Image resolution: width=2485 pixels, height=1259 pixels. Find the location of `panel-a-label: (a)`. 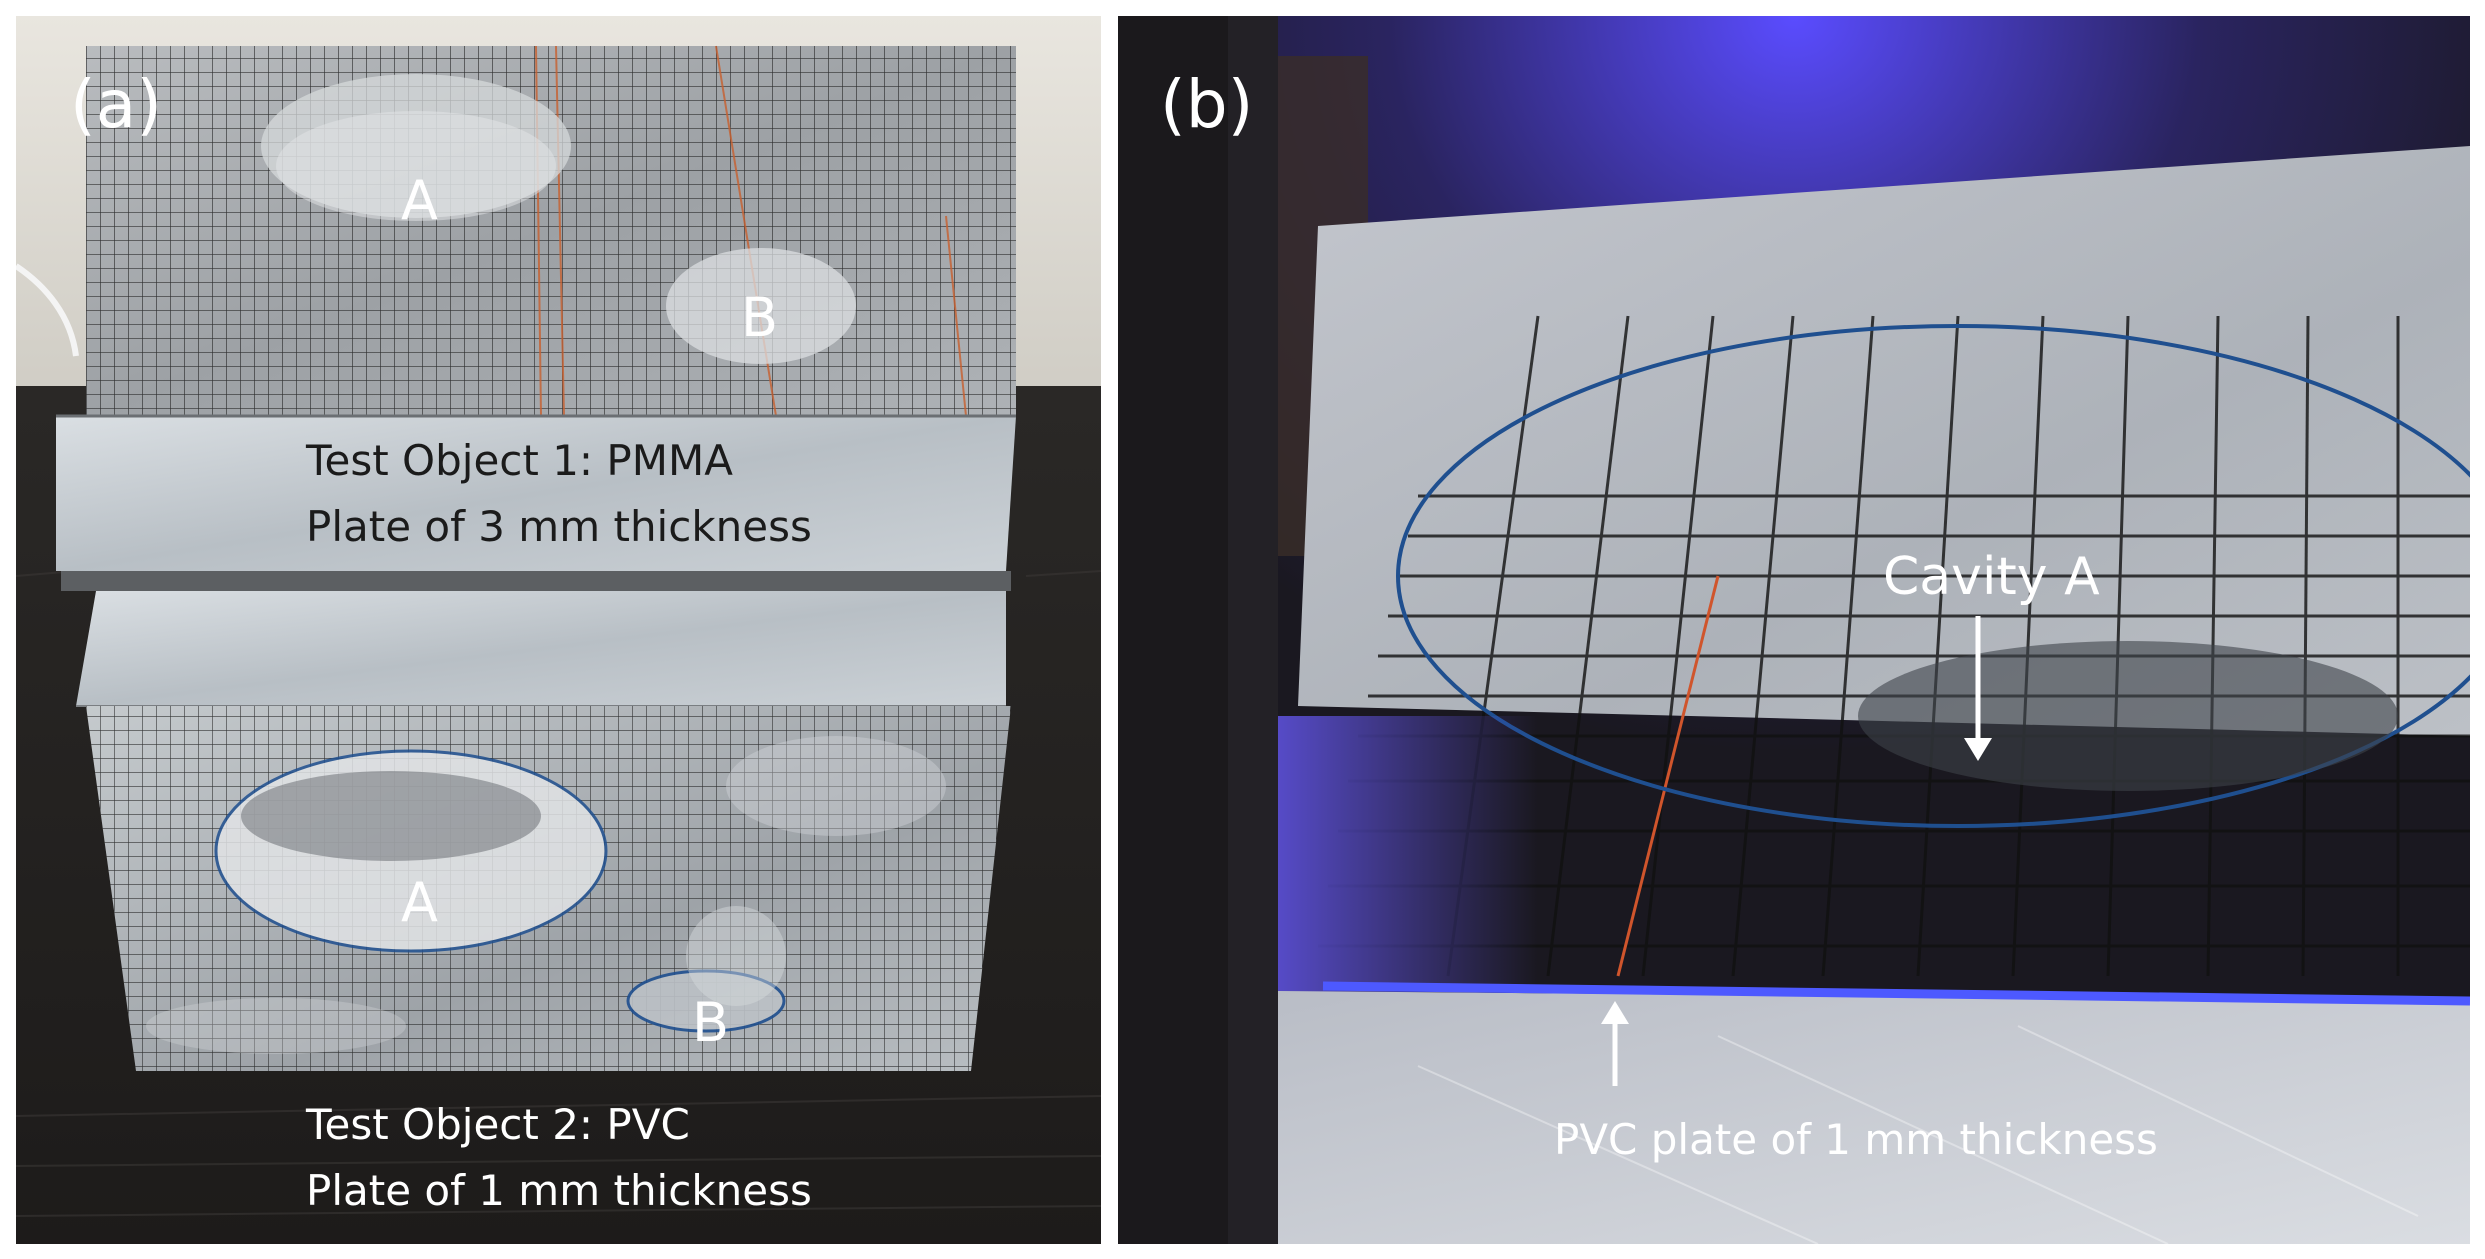

panel-a-label: (a) is located at coordinates (116, 104).